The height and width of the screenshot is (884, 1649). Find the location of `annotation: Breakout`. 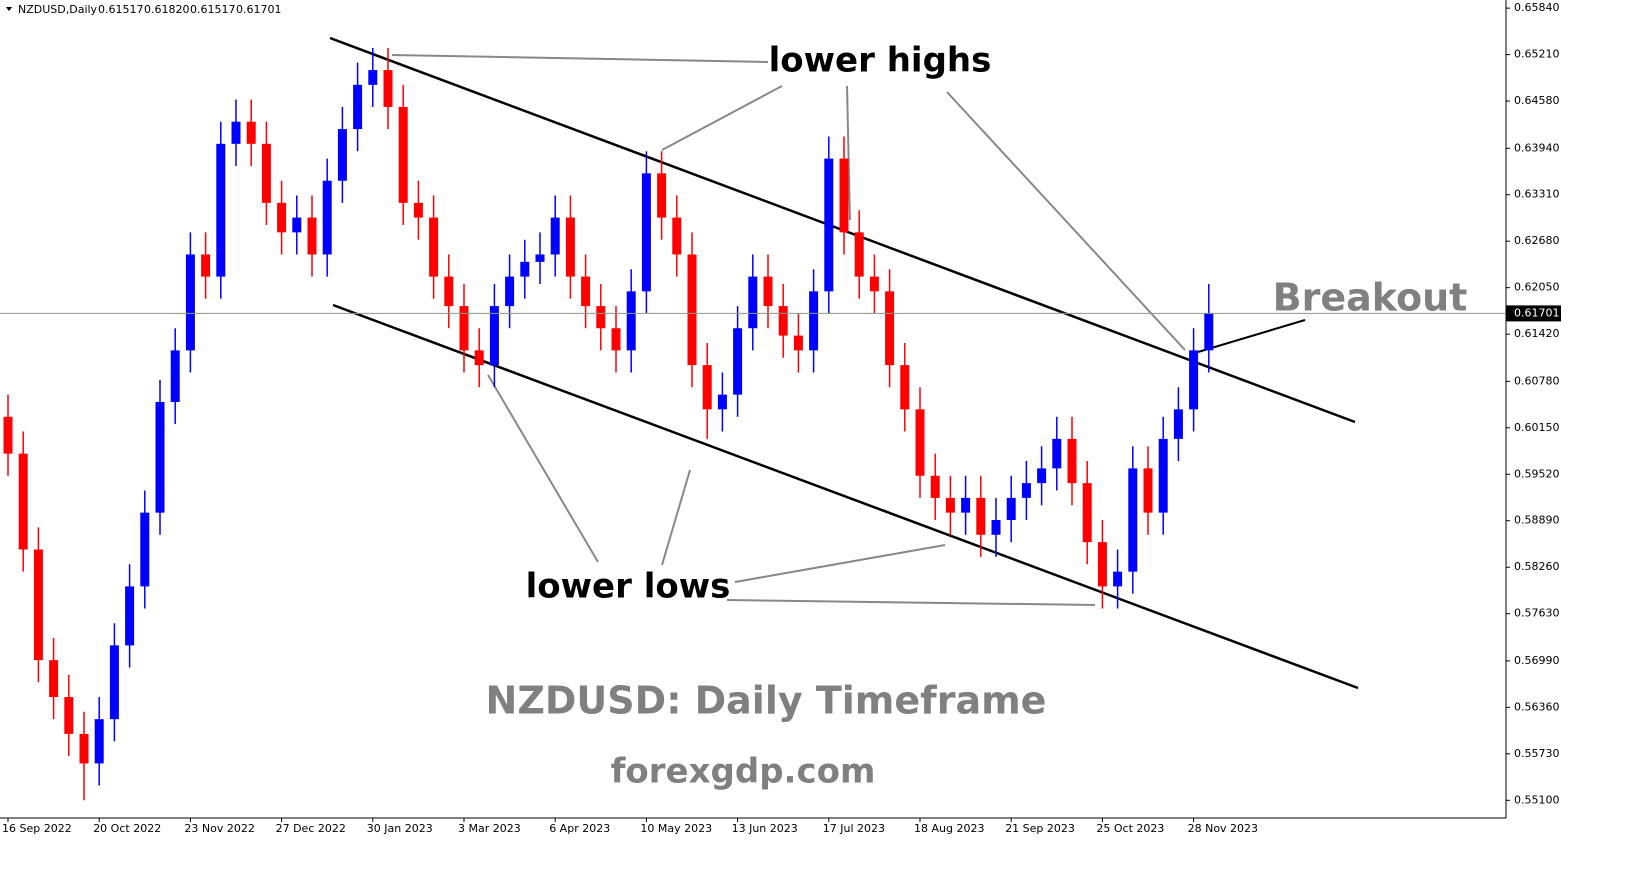

annotation: Breakout is located at coordinates (1370, 298).